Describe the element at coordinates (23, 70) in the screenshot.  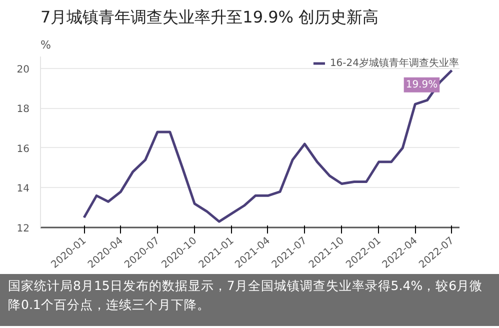
I see `y-tick-label: 20` at that location.